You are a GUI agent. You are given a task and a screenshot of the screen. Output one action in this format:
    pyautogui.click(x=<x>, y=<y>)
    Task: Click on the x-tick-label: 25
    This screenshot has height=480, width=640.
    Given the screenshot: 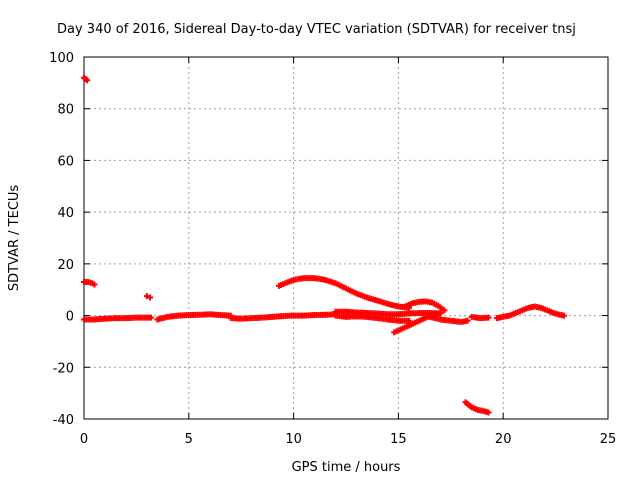 What is the action you would take?
    pyautogui.click(x=608, y=439)
    